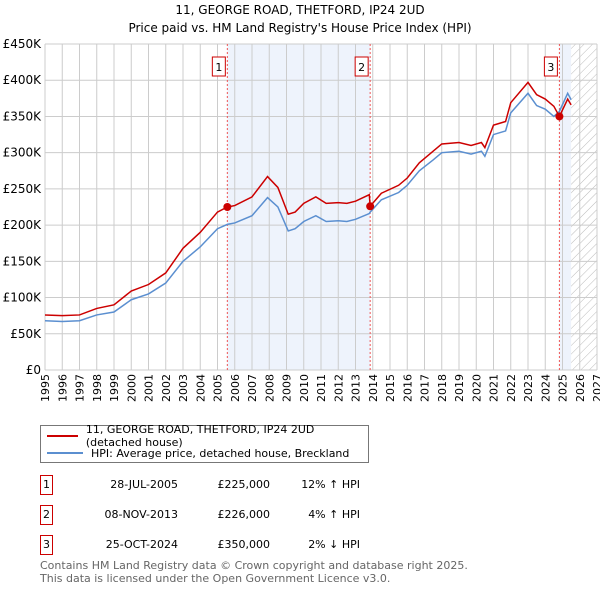  What do you see at coordinates (235, 388) in the screenshot?
I see `x-tick-label: 2006` at bounding box center [235, 388].